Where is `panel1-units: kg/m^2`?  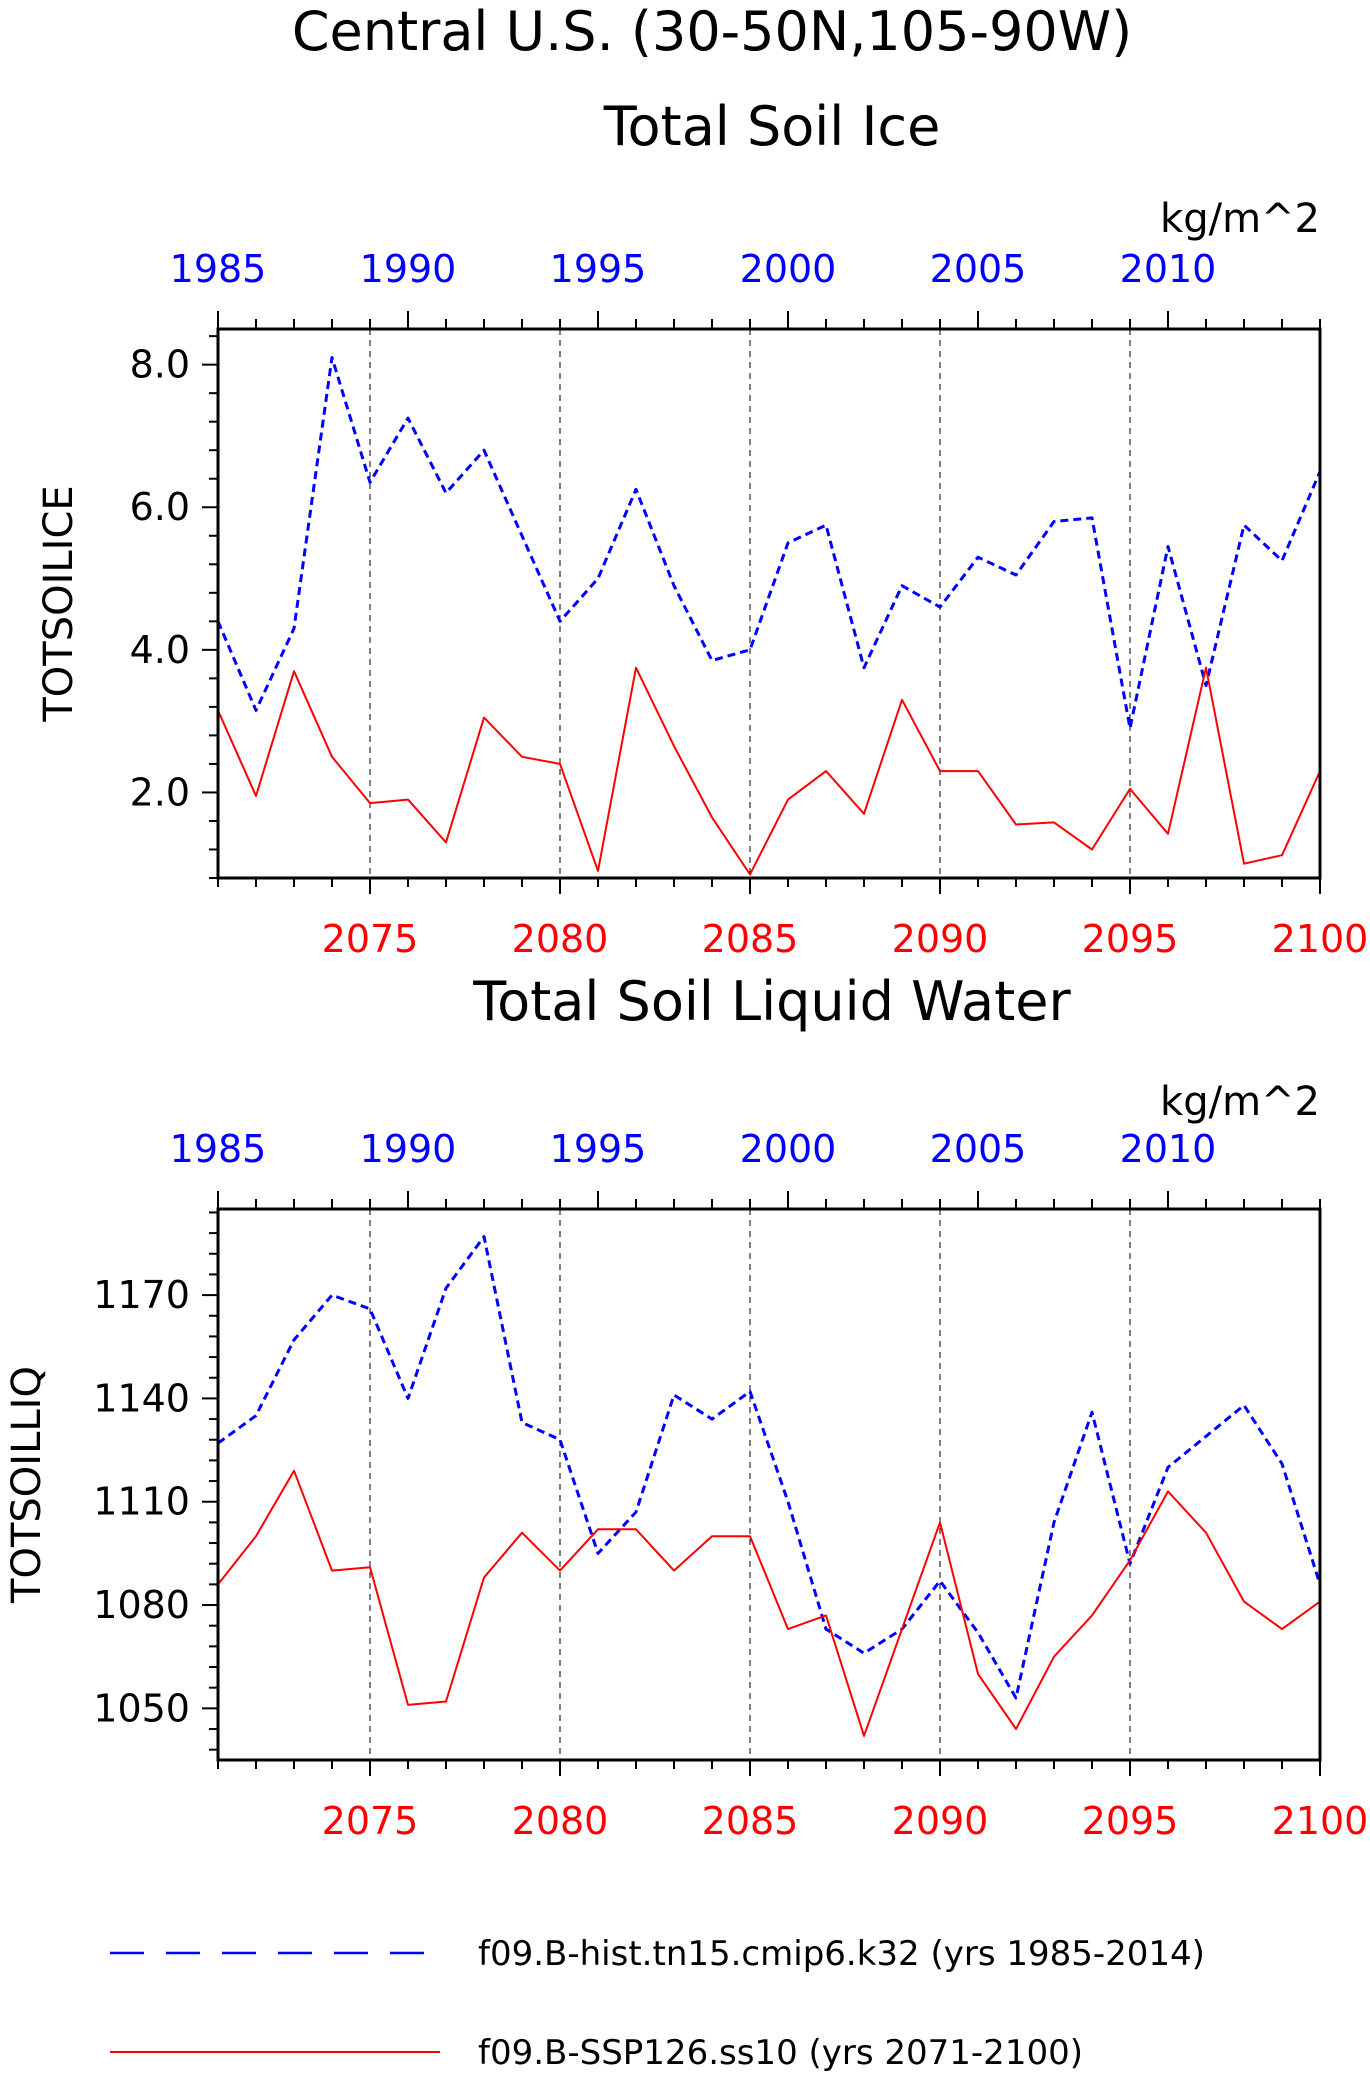
panel1-units: kg/m^2 is located at coordinates (1240, 219).